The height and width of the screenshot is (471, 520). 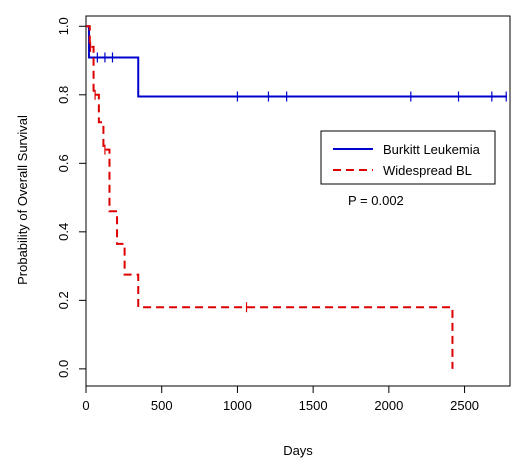 I want to click on y-tick-label: 0.2, so click(x=63, y=300).